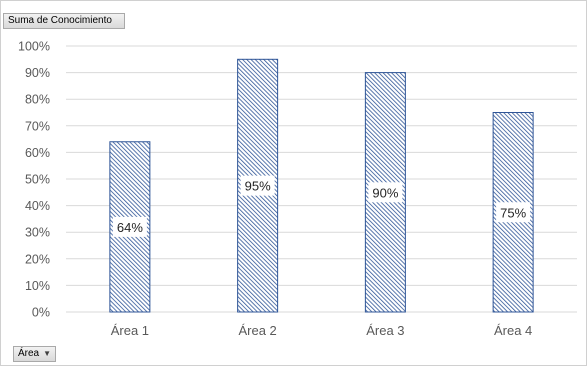 The height and width of the screenshot is (366, 587). What do you see at coordinates (130, 330) in the screenshot?
I see `x-tick-label: Área 1` at bounding box center [130, 330].